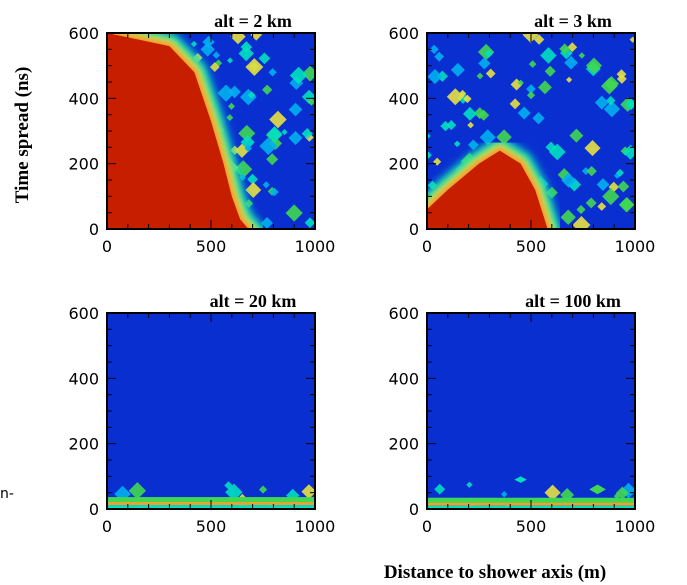 The width and height of the screenshot is (687, 585). I want to click on panel-title: alt = 2 km, so click(253, 21).